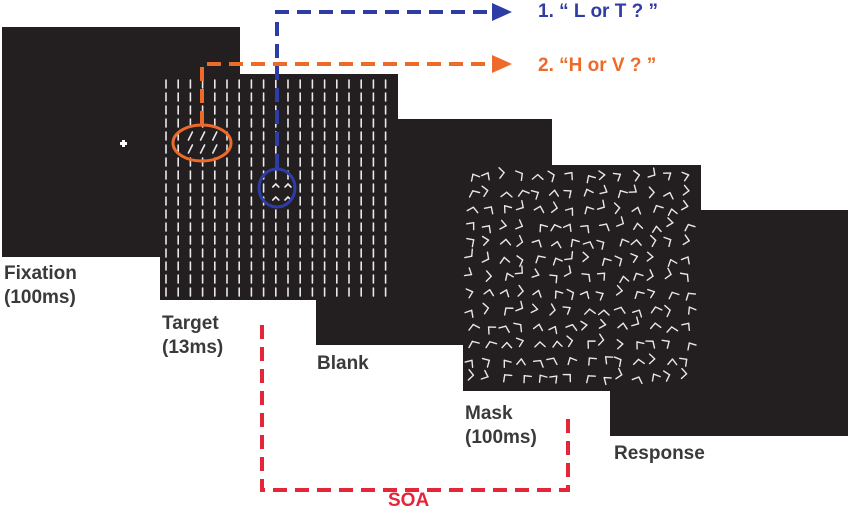 This screenshot has height=512, width=850. I want to click on mask-label: Mask (100ms), so click(501, 426).